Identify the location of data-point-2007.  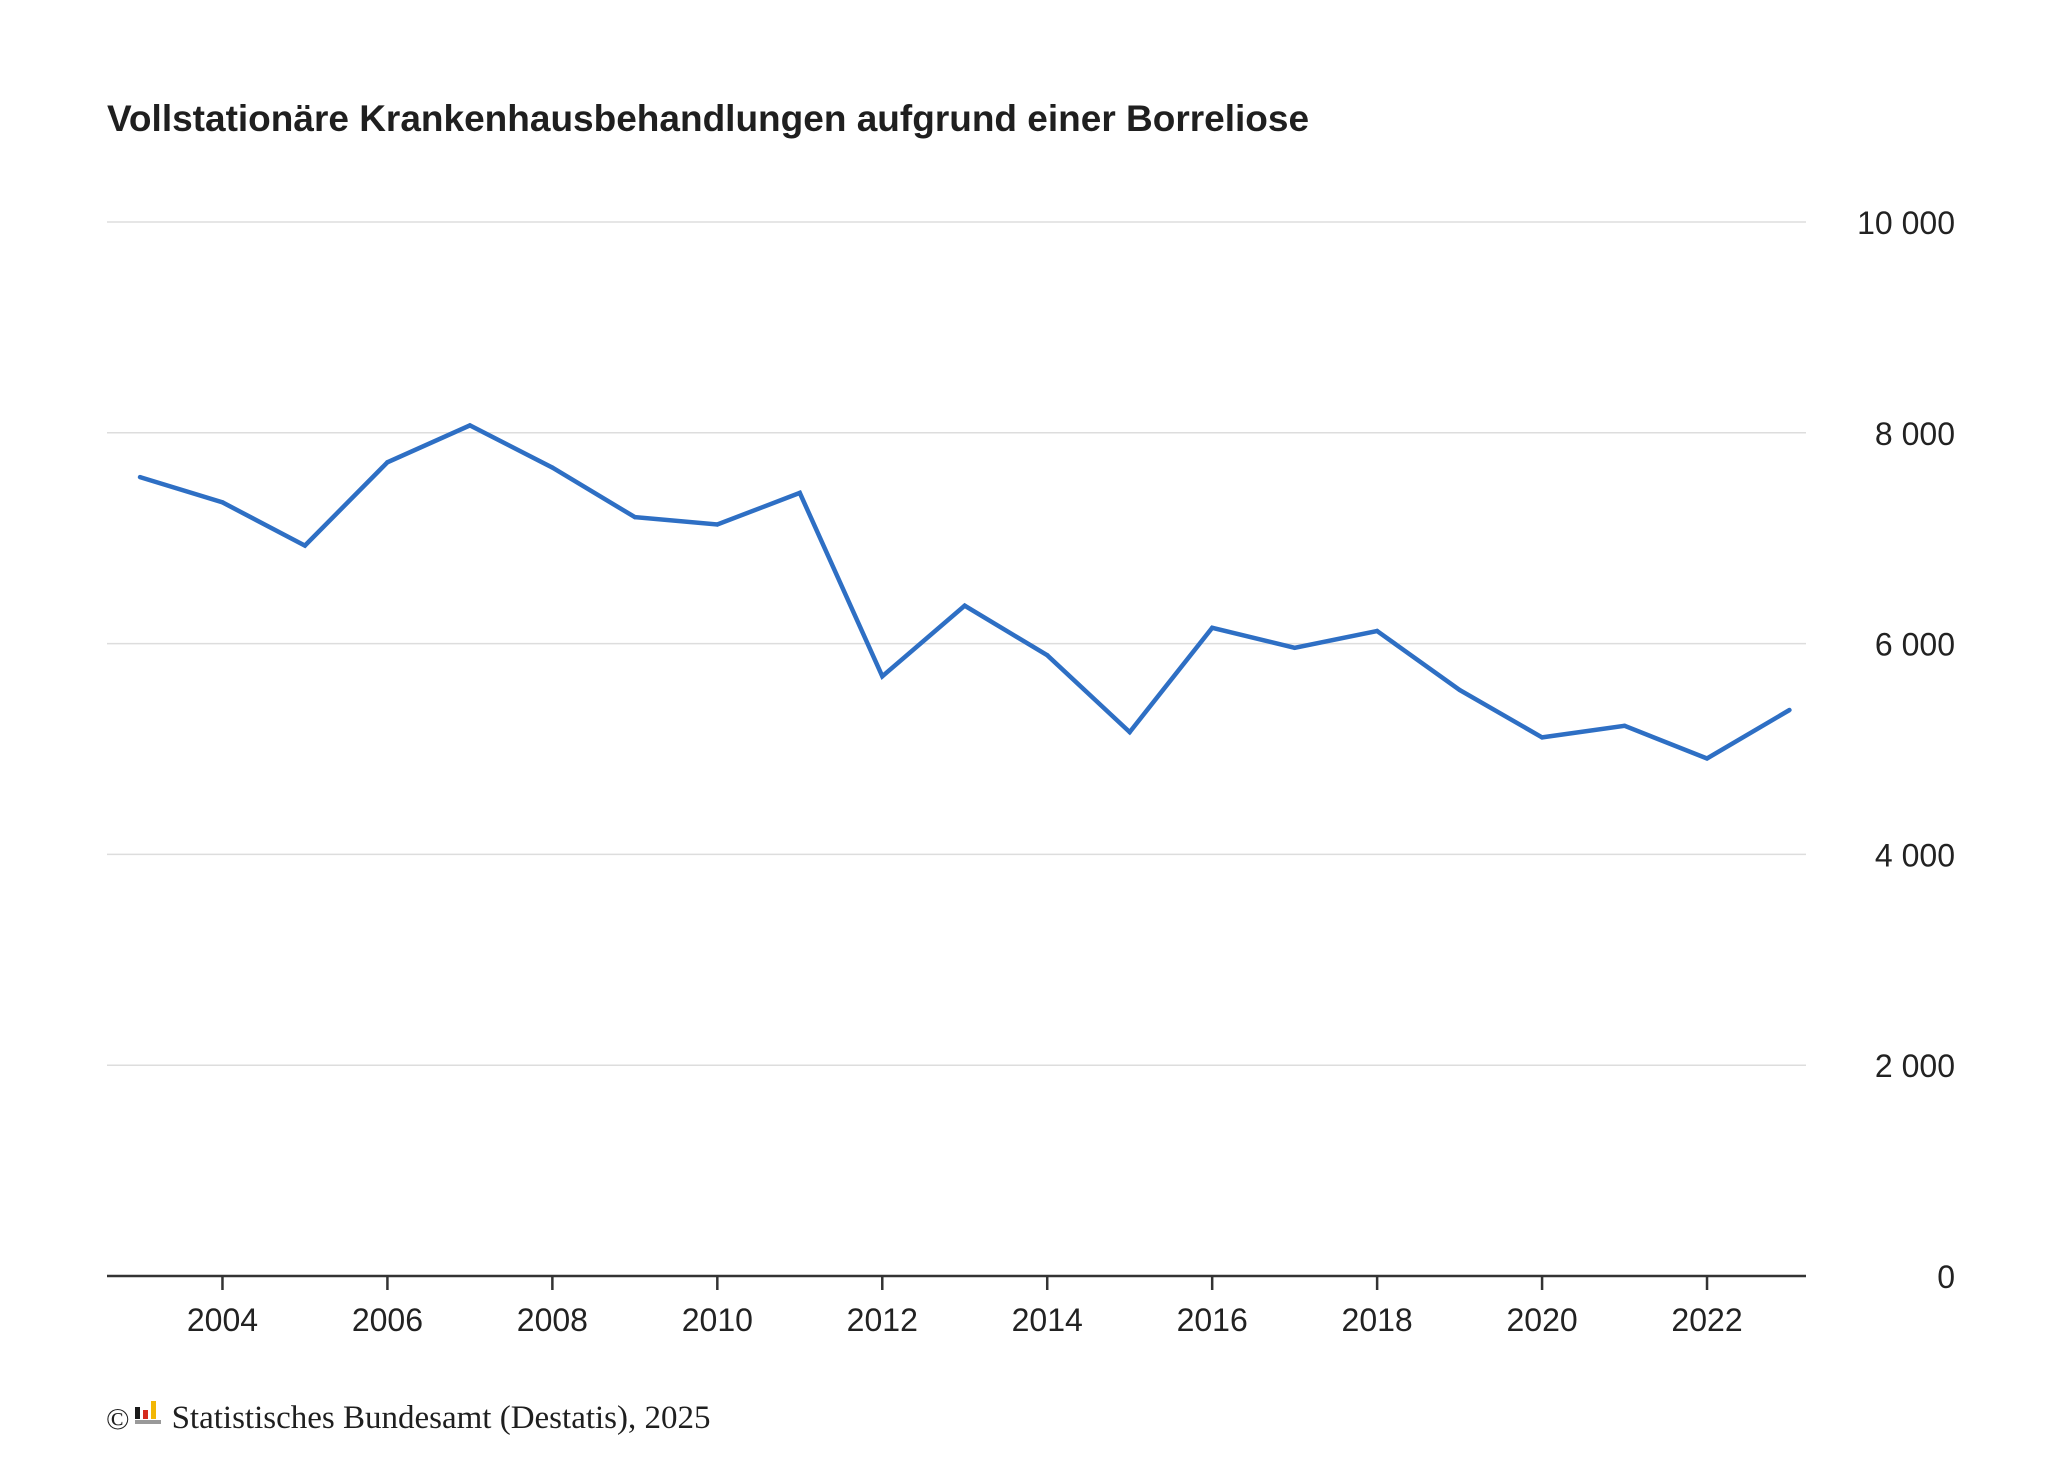
(470, 425).